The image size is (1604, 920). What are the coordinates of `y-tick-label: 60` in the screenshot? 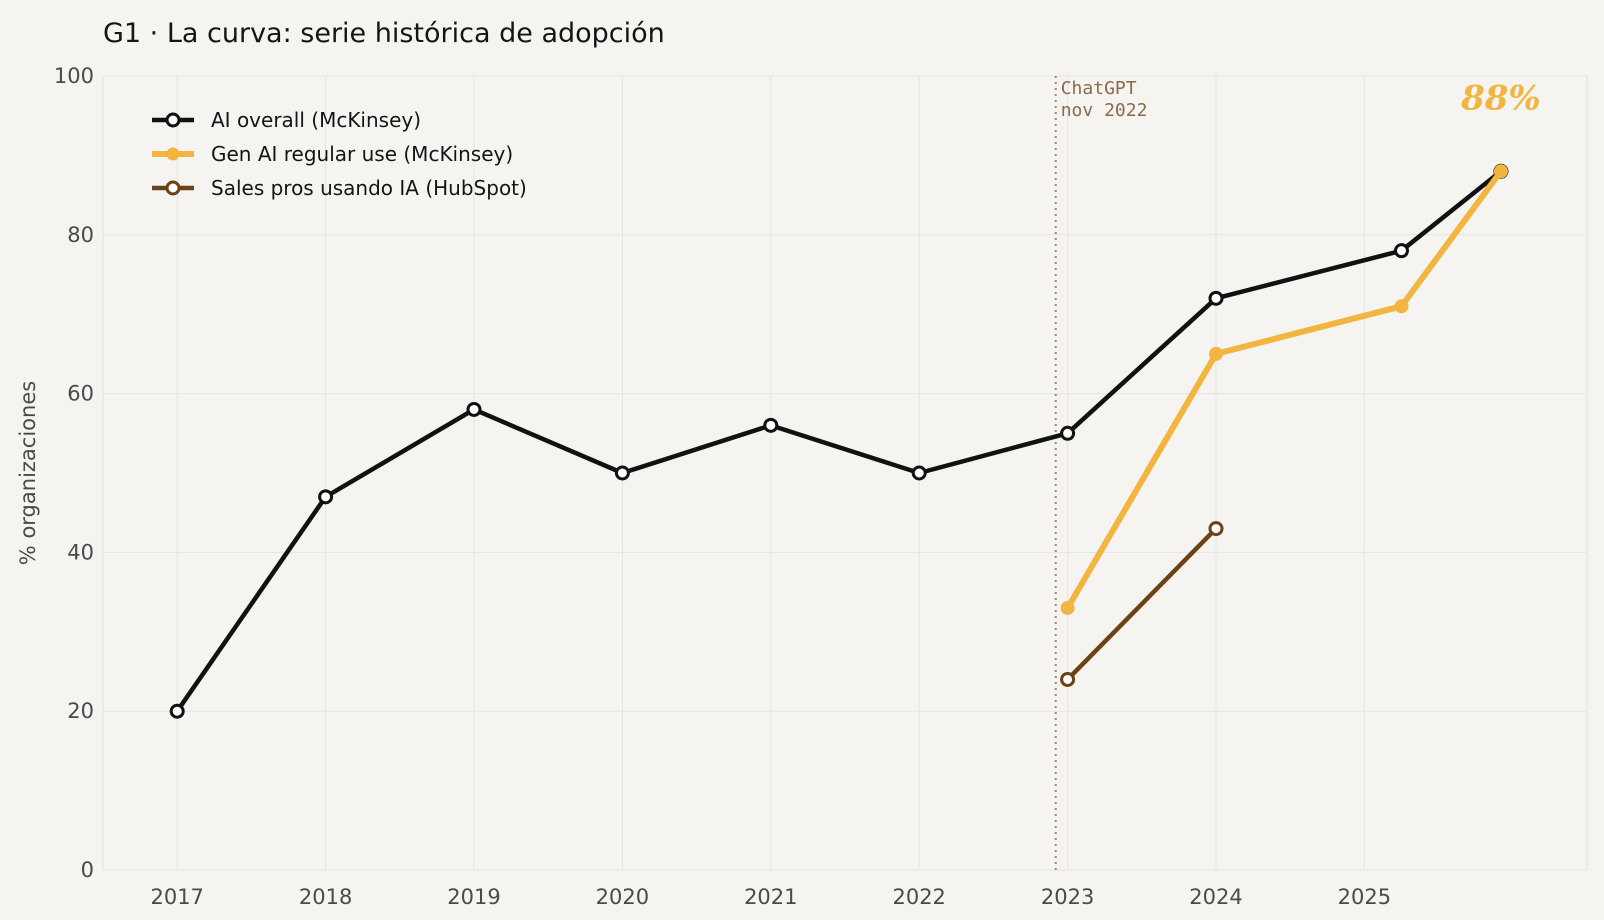 It's located at (80, 394).